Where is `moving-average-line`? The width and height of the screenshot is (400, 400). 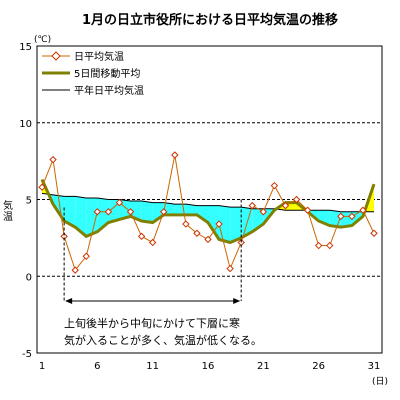
moving-average-line is located at coordinates (208, 211).